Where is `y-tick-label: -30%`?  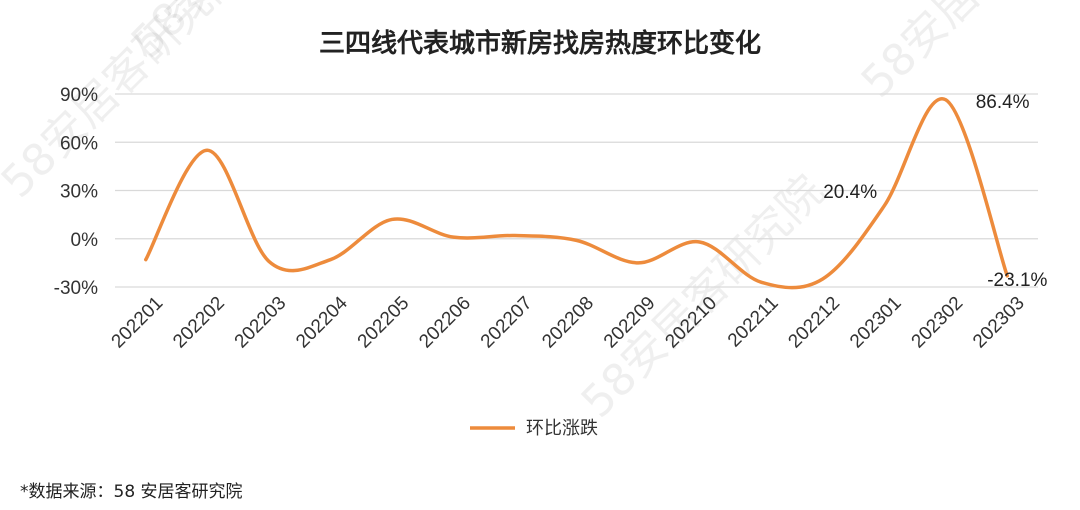 y-tick-label: -30% is located at coordinates (76, 288).